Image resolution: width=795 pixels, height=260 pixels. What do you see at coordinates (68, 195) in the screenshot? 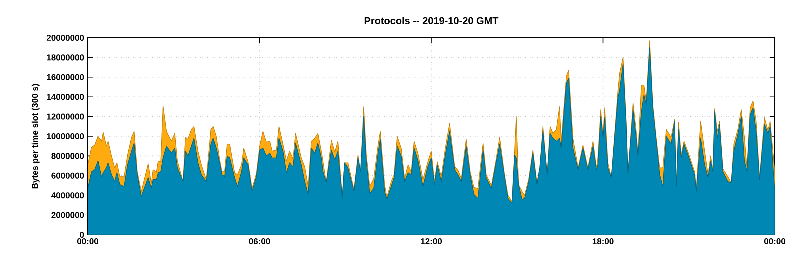
I see `y-tick-label: 4000000` at bounding box center [68, 195].